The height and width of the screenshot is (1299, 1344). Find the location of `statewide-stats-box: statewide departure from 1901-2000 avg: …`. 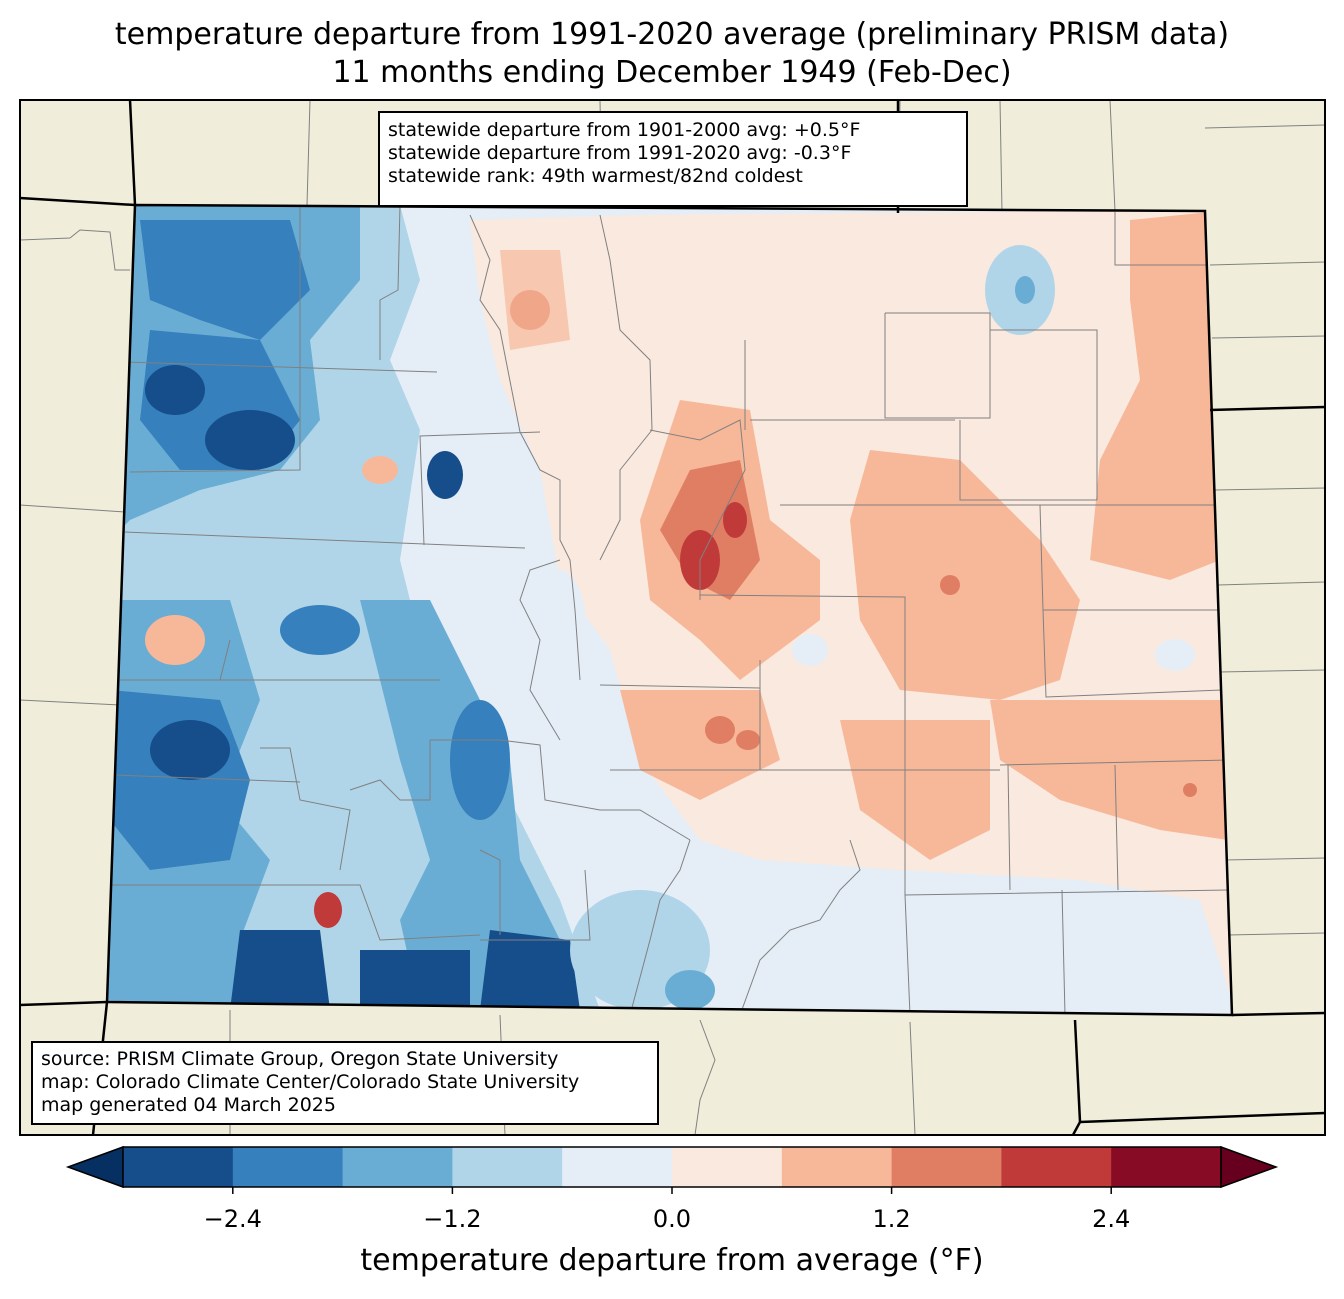

statewide-stats-box: statewide departure from 1901-2000 avg: … is located at coordinates (673, 159).